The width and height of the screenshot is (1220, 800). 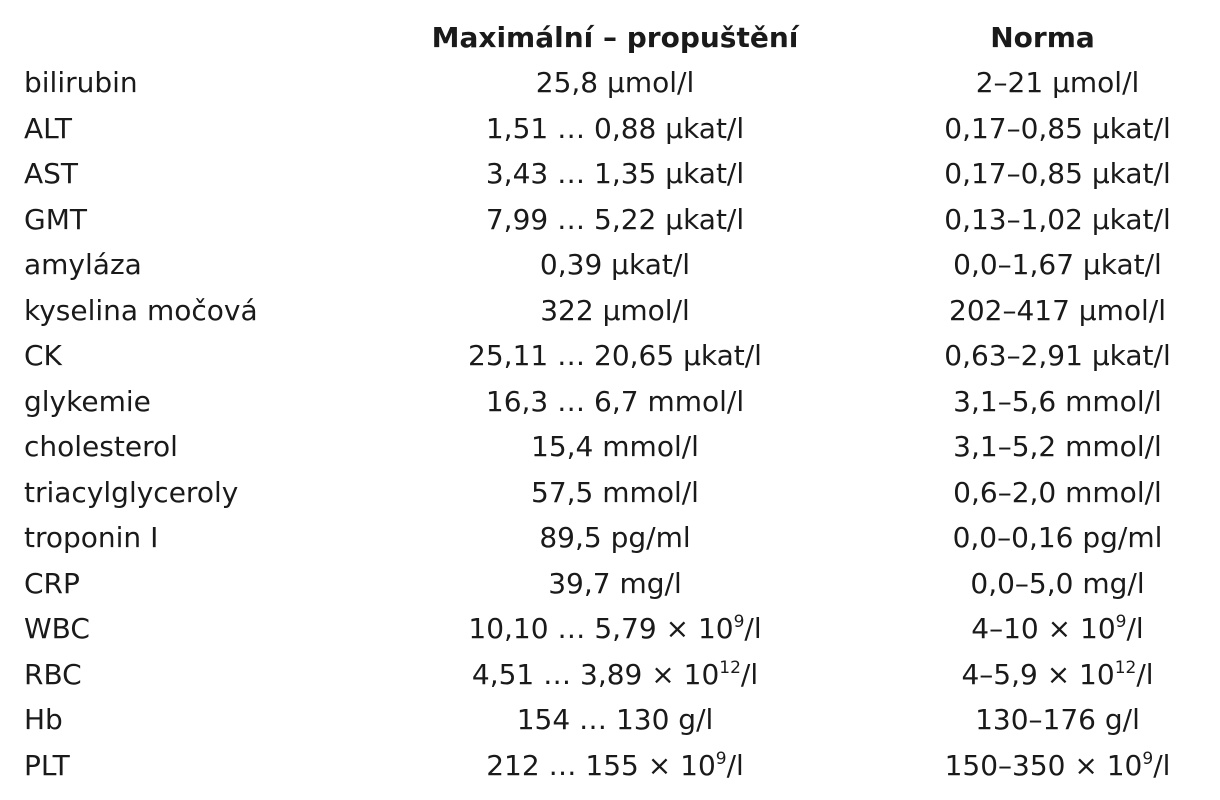 What do you see at coordinates (47, 765) in the screenshot?
I see `parameter-cell: PLT` at bounding box center [47, 765].